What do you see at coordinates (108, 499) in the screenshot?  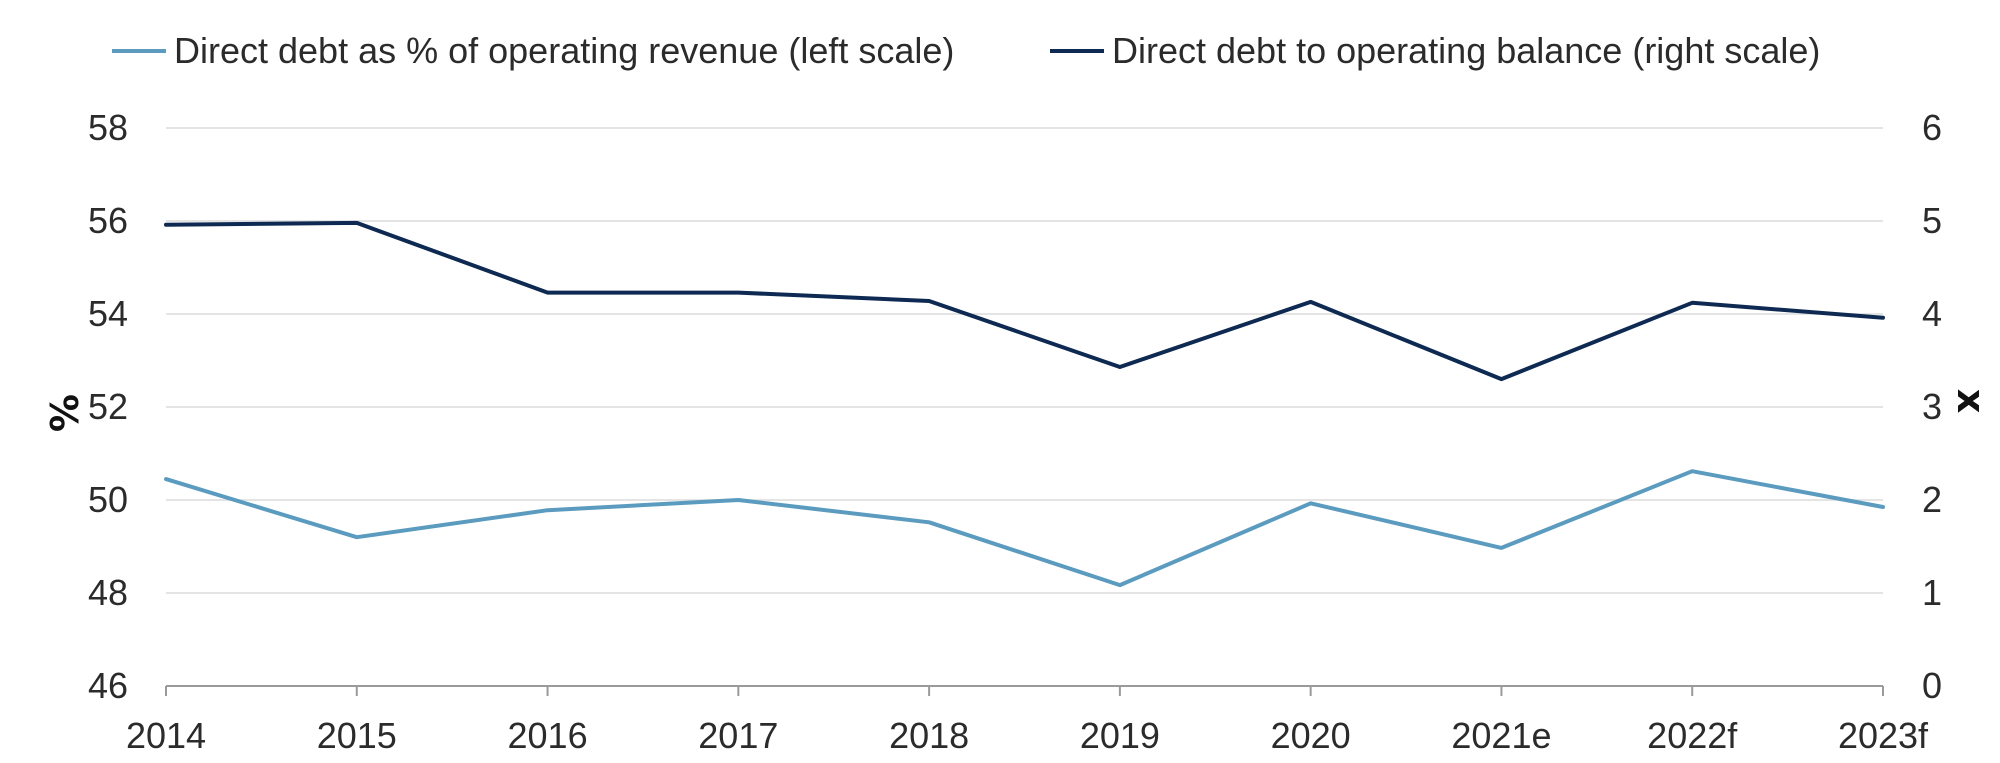 I see `left-tick-label: 50` at bounding box center [108, 499].